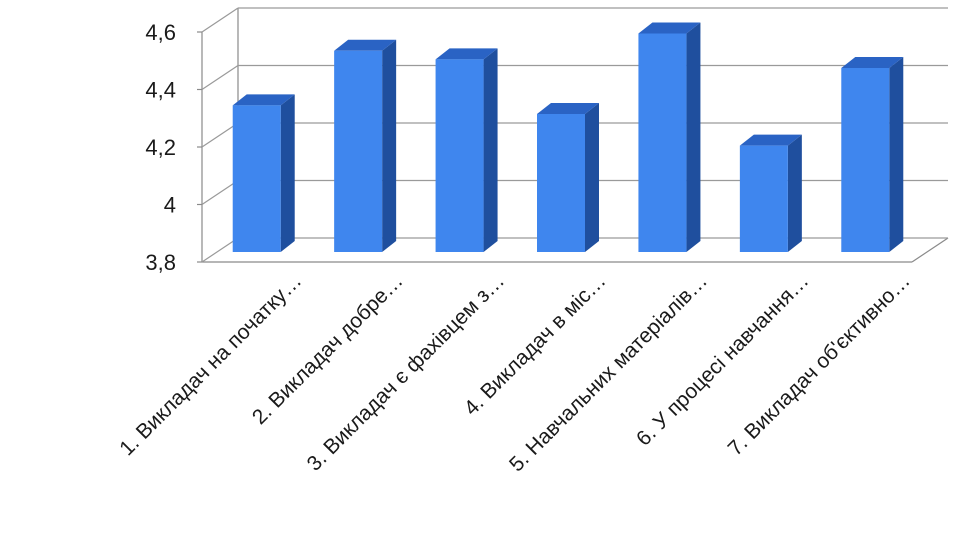 The width and height of the screenshot is (957, 546). I want to click on y-tick-label: 3,8, so click(160, 262).